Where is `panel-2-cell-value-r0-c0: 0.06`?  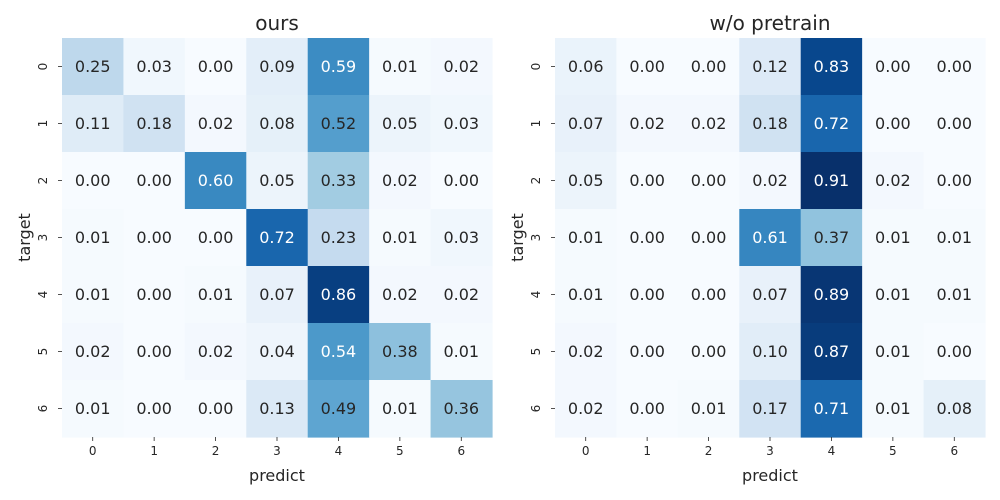
panel-2-cell-value-r0-c0: 0.06 is located at coordinates (586, 66).